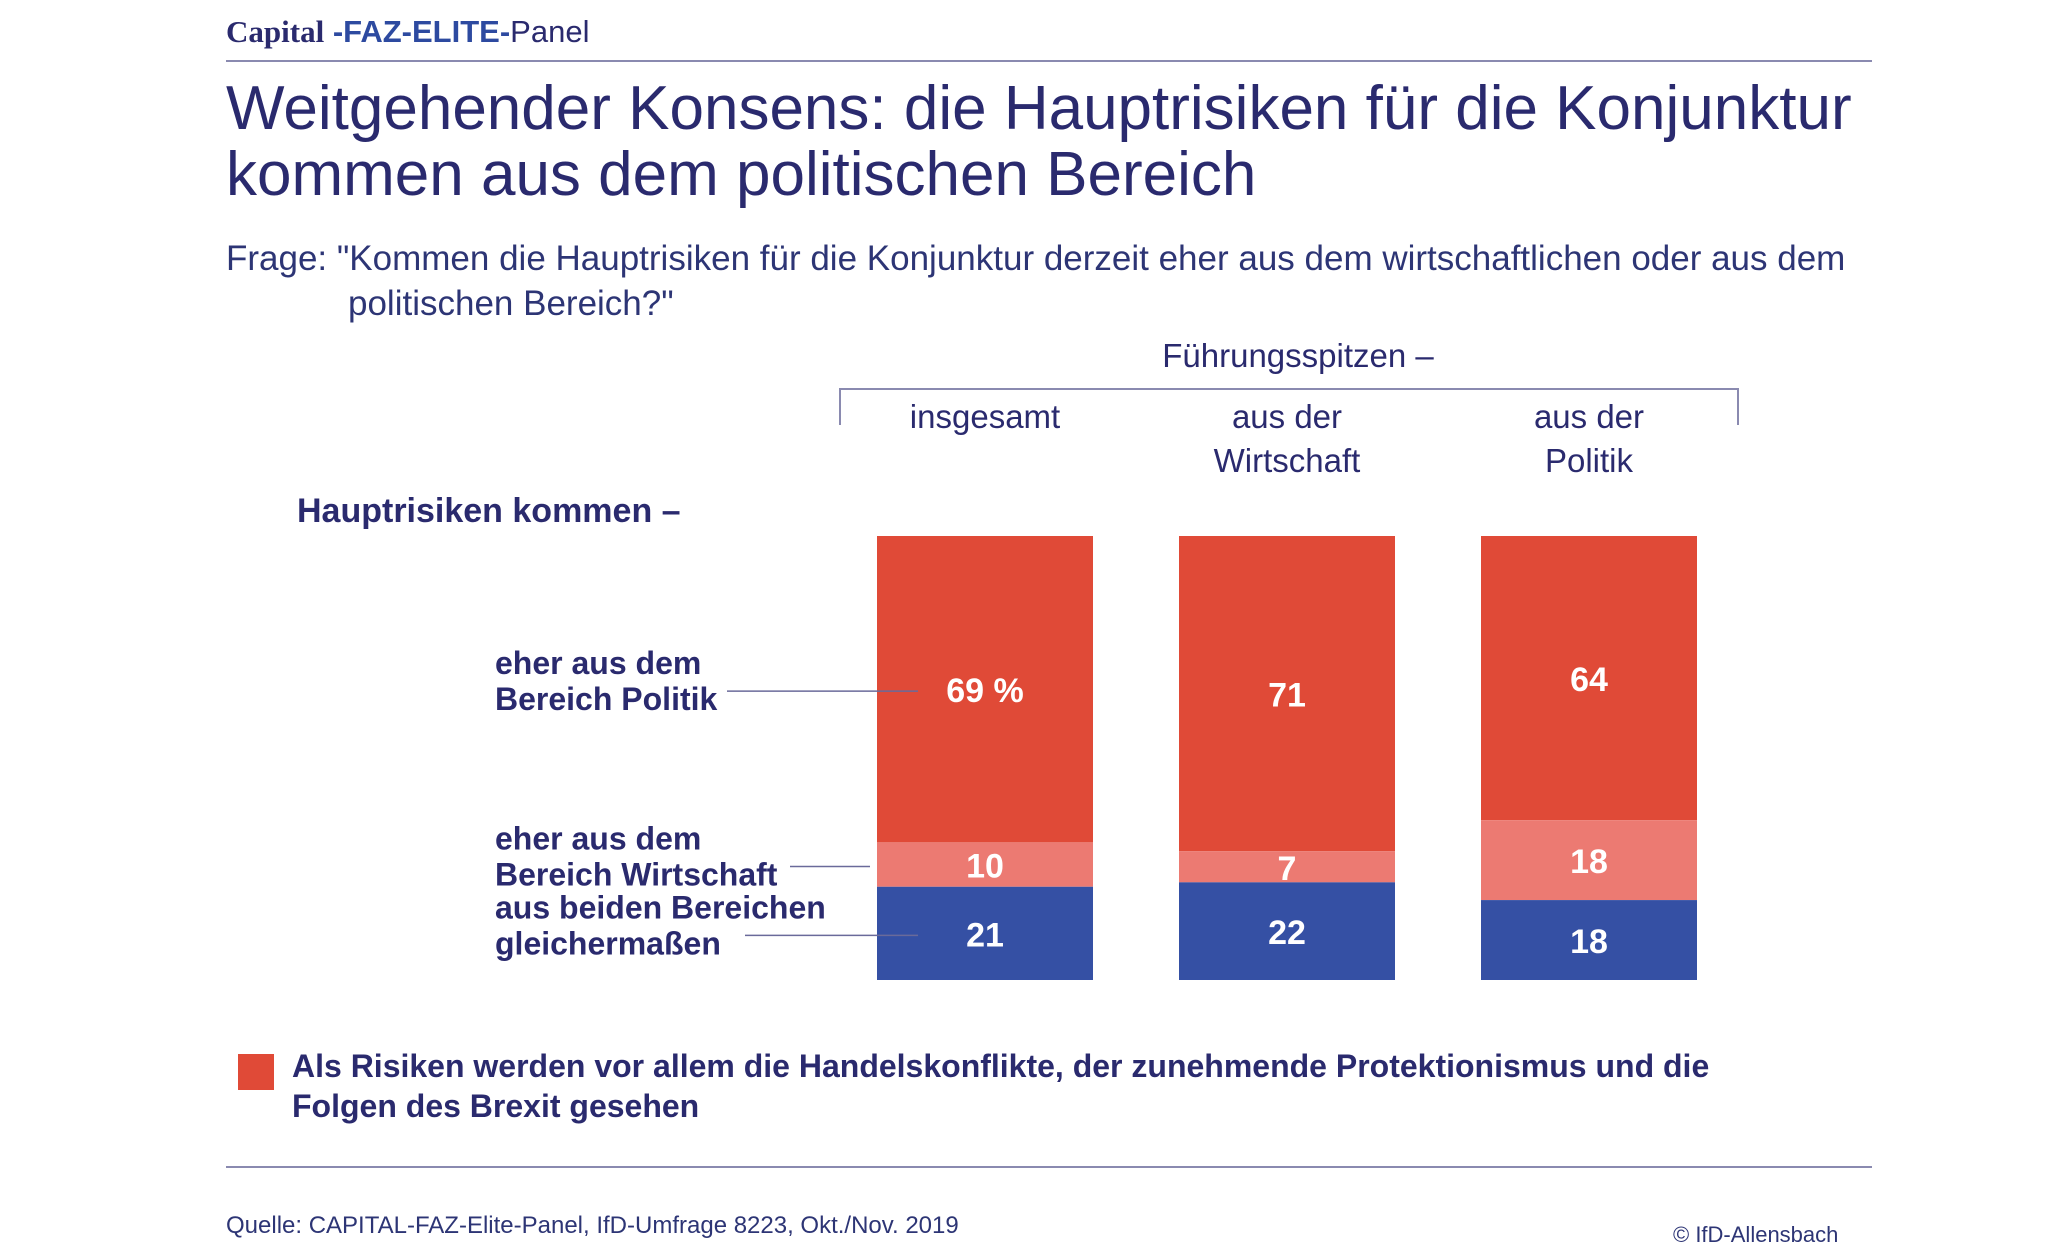 The image size is (2048, 1255). I want to click on brand-logo: Capital -FAZ-ELITE-Panel, so click(407, 32).